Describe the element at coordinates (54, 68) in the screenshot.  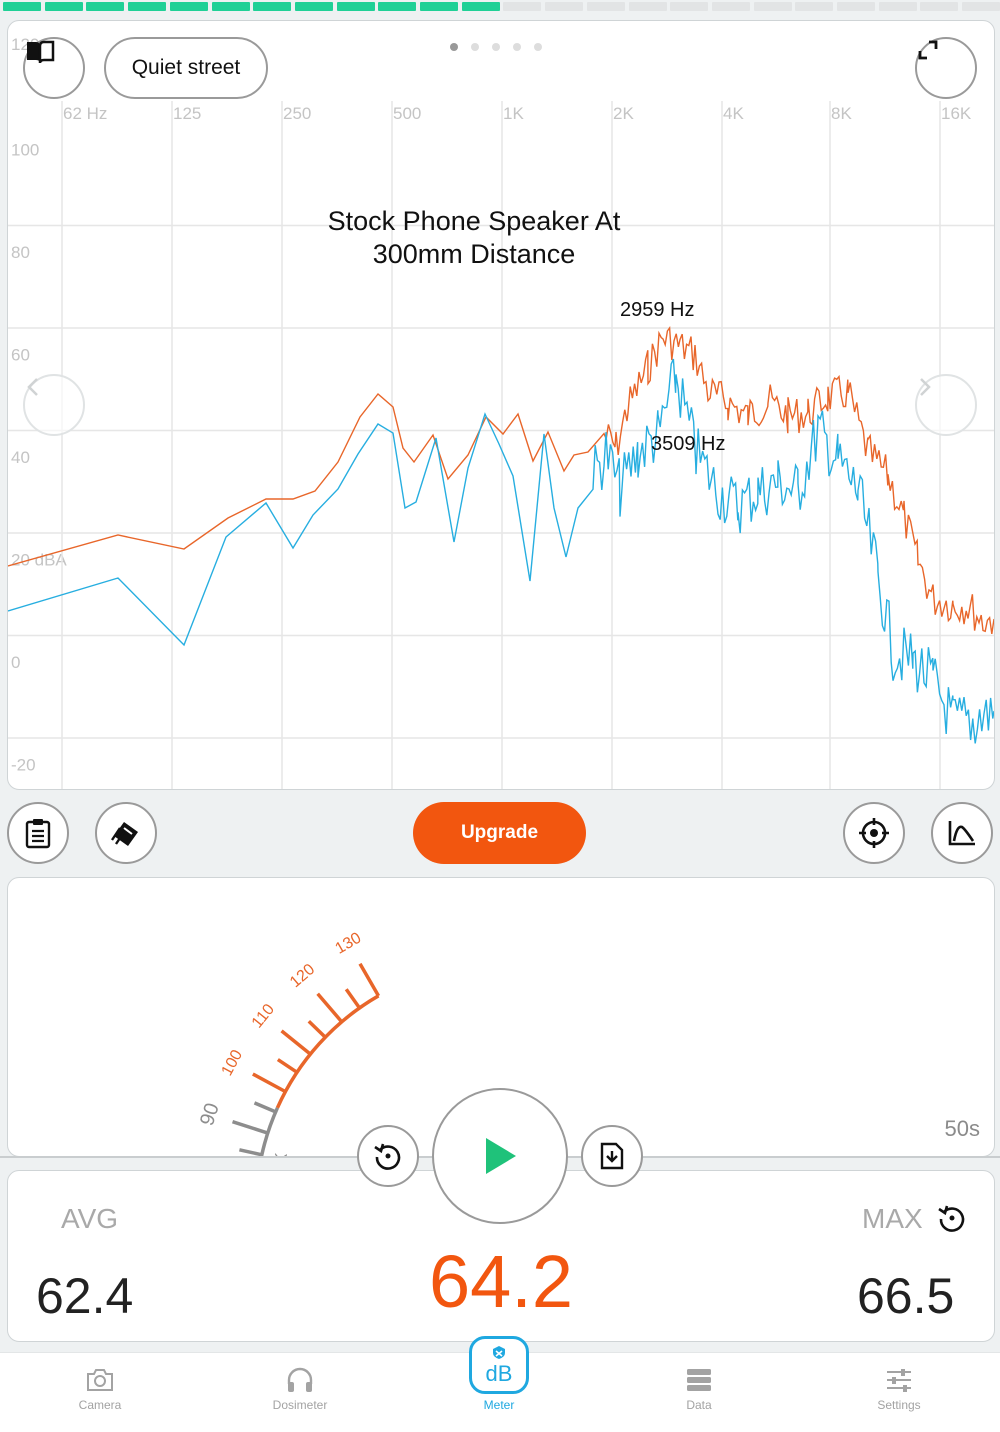
I see `book-button` at that location.